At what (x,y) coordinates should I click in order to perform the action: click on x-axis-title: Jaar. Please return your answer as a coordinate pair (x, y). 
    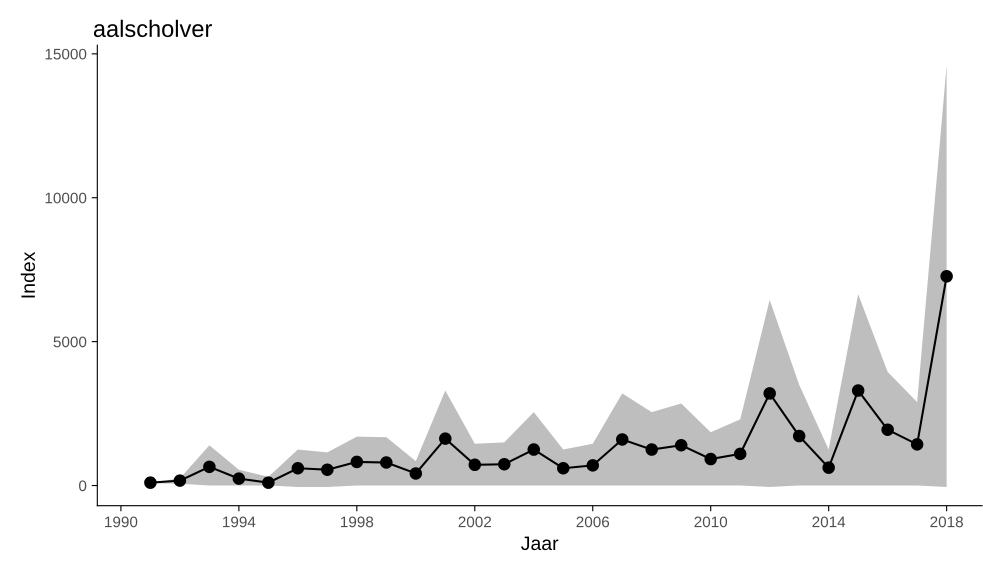
    Looking at the image, I should click on (539, 543).